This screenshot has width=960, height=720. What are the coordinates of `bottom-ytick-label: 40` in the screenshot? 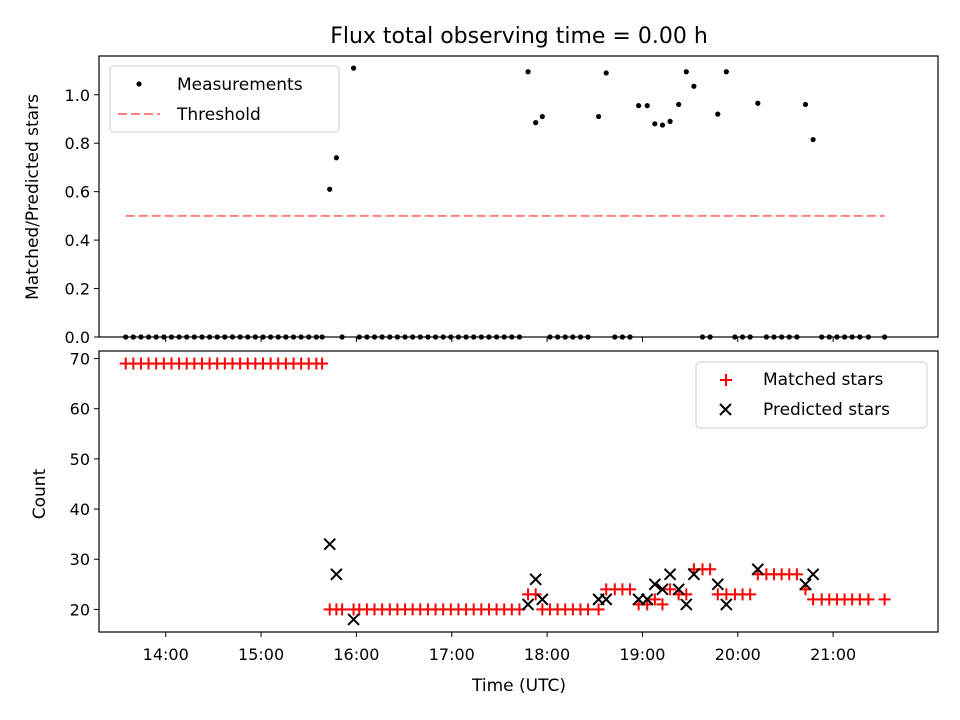 It's located at (80, 509).